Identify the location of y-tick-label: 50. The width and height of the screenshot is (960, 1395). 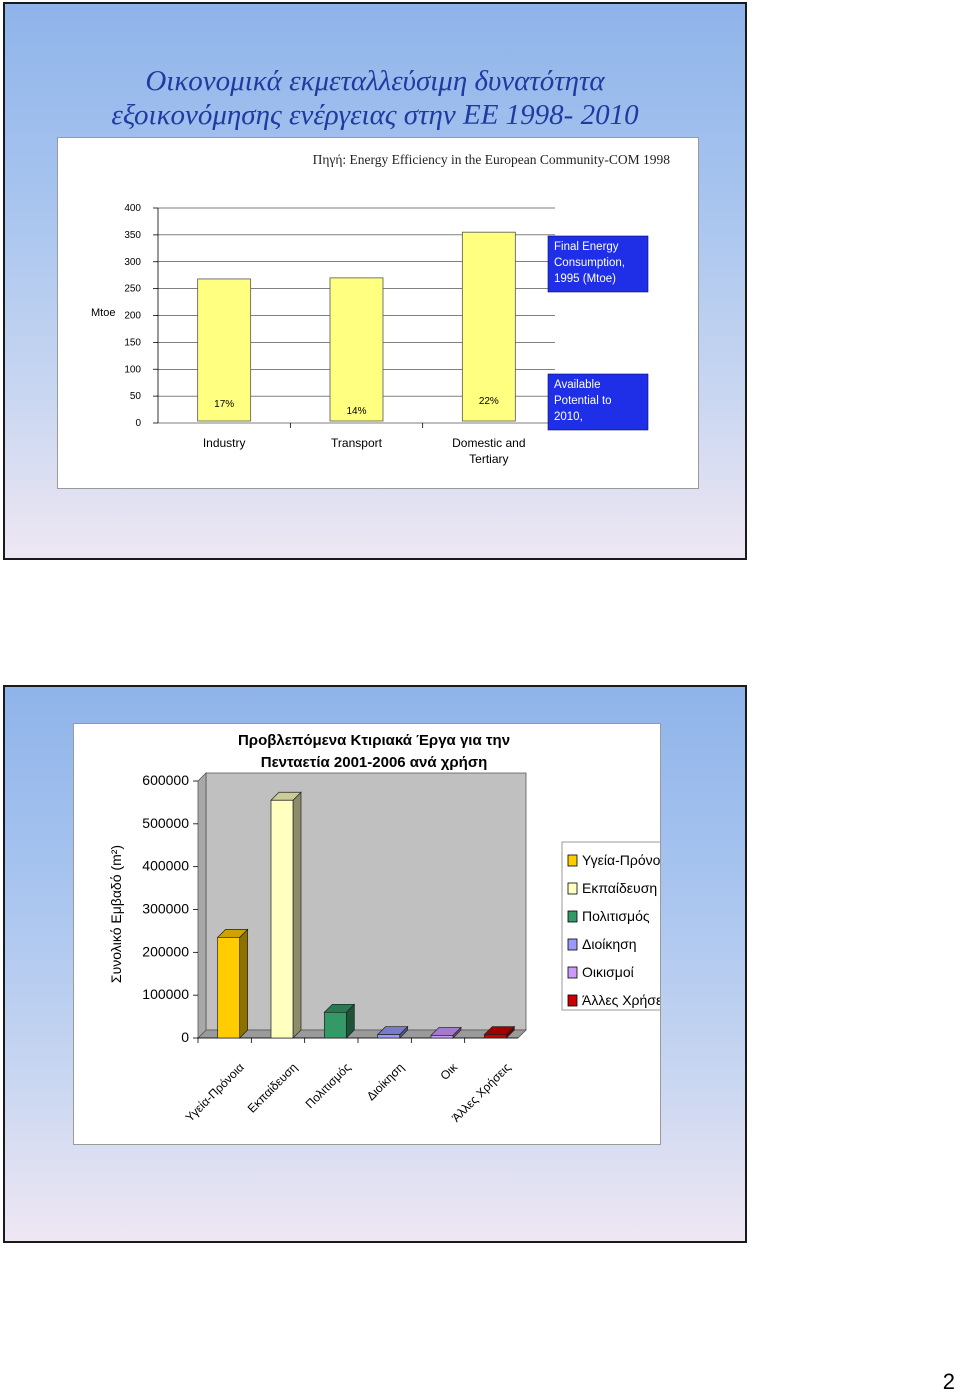
(136, 396).